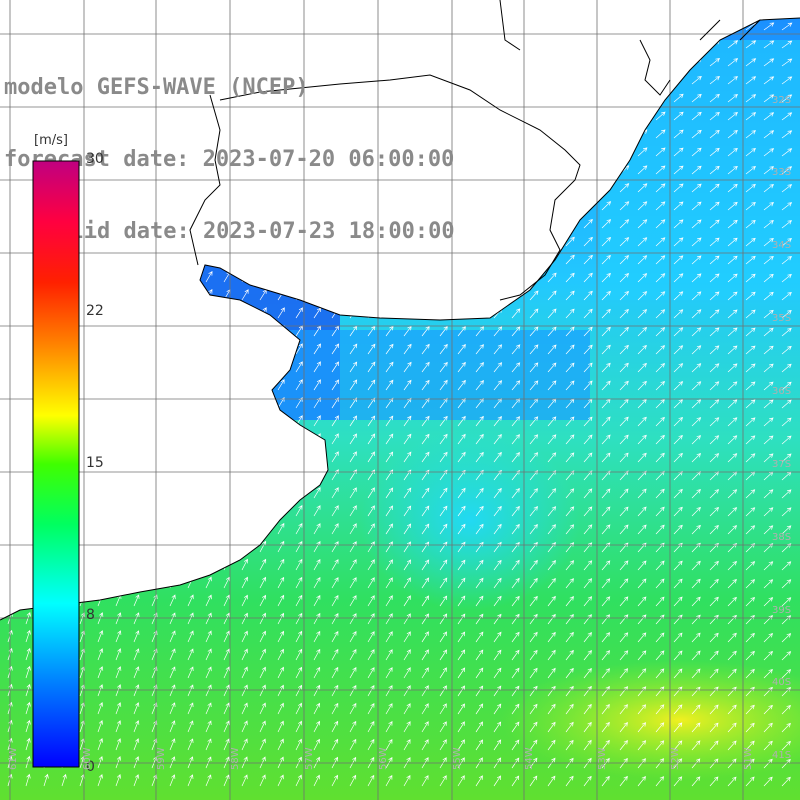  I want to click on lon-label-51w: 51W, so click(748, 758).